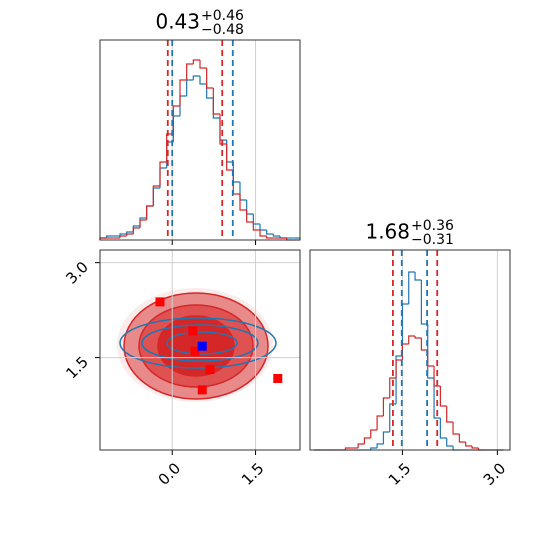 Image resolution: width=550 pixels, height=550 pixels. What do you see at coordinates (177, 22) in the screenshot?
I see `panel-title: 0.43` at bounding box center [177, 22].